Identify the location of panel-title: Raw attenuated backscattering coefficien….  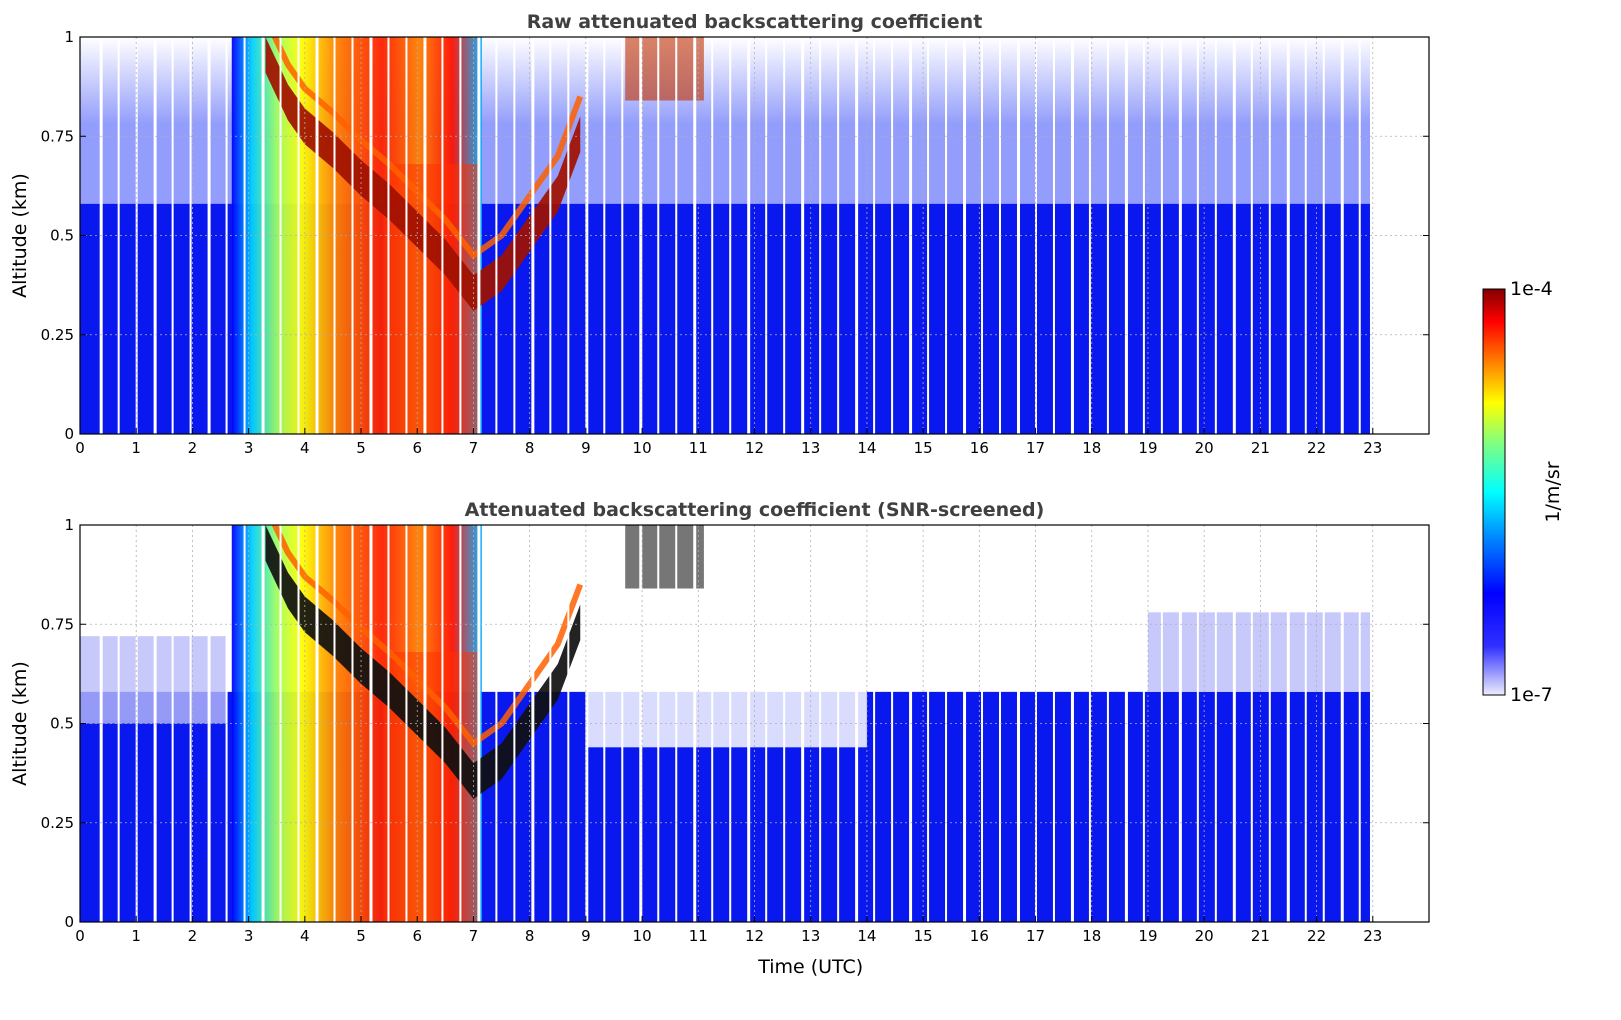
(755, 22).